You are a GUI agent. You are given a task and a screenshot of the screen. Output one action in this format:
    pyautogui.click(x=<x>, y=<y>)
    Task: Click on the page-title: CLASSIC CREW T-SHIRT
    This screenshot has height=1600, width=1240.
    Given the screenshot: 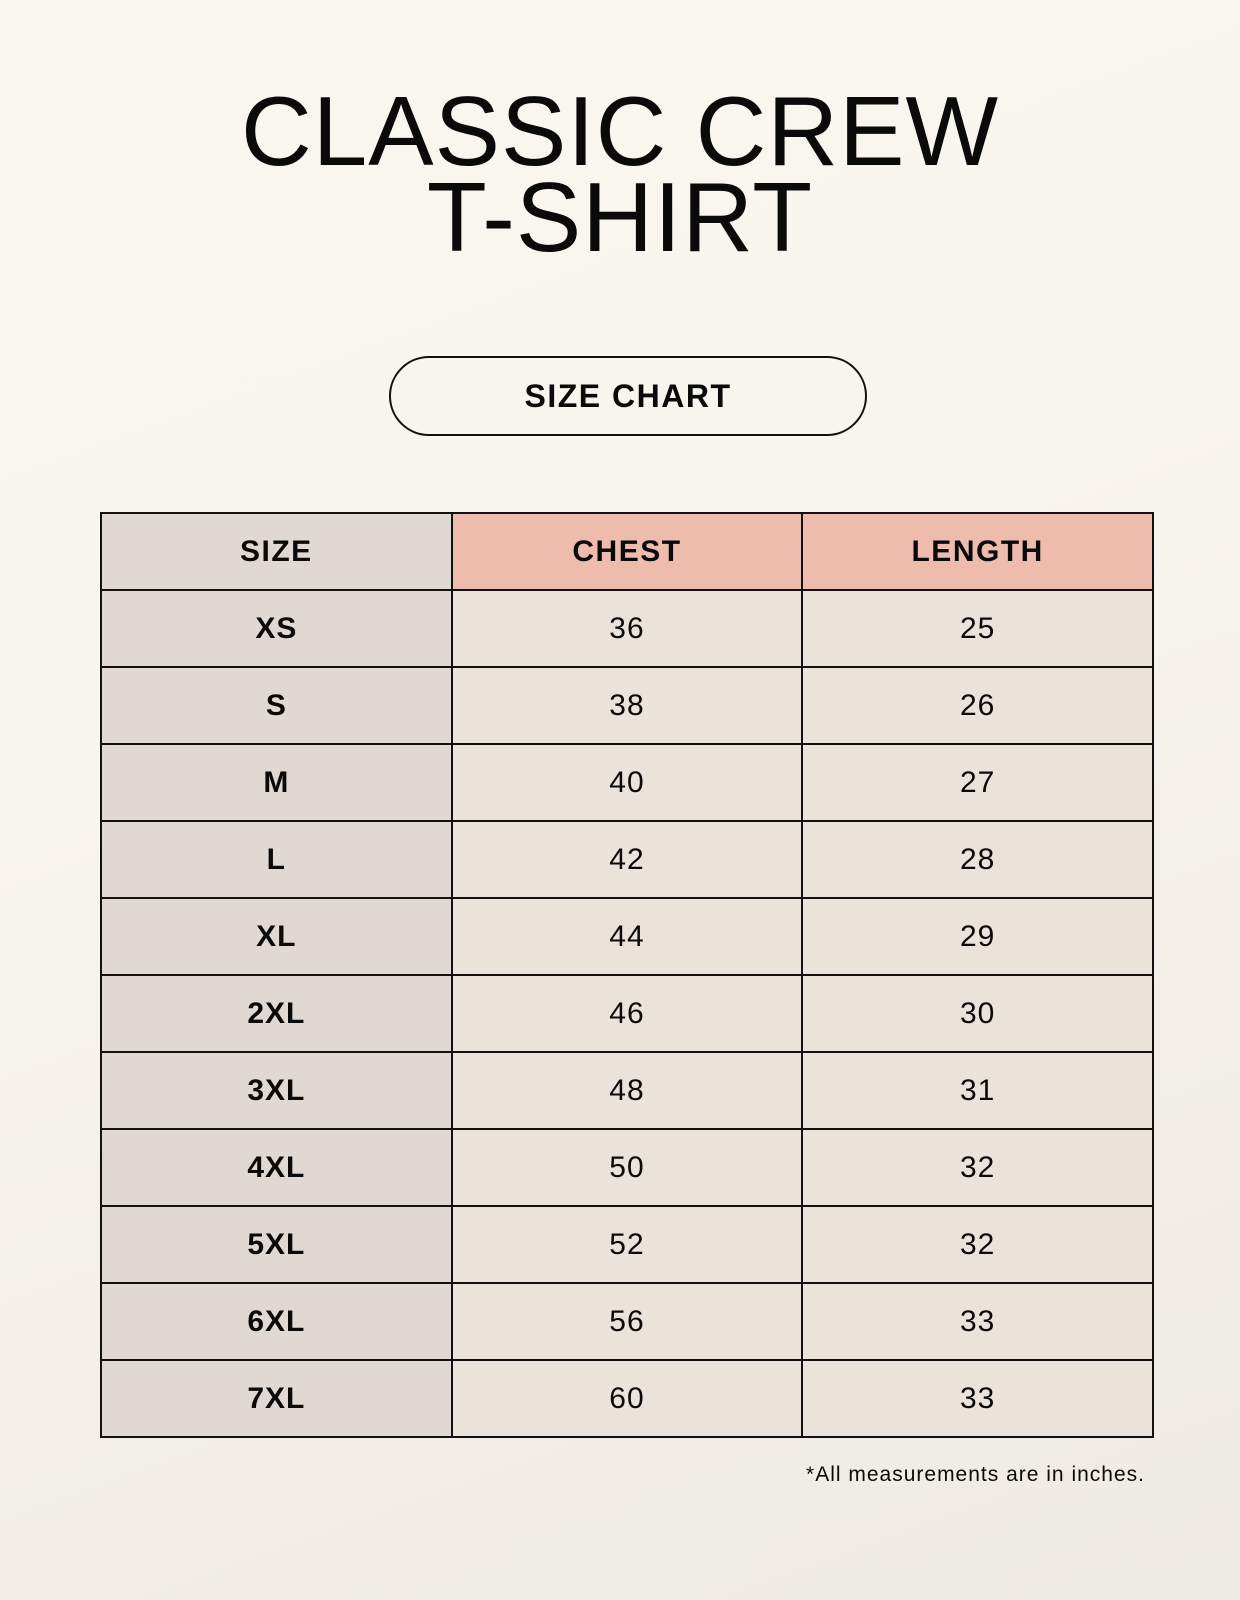 What is the action you would take?
    pyautogui.click(x=620, y=174)
    